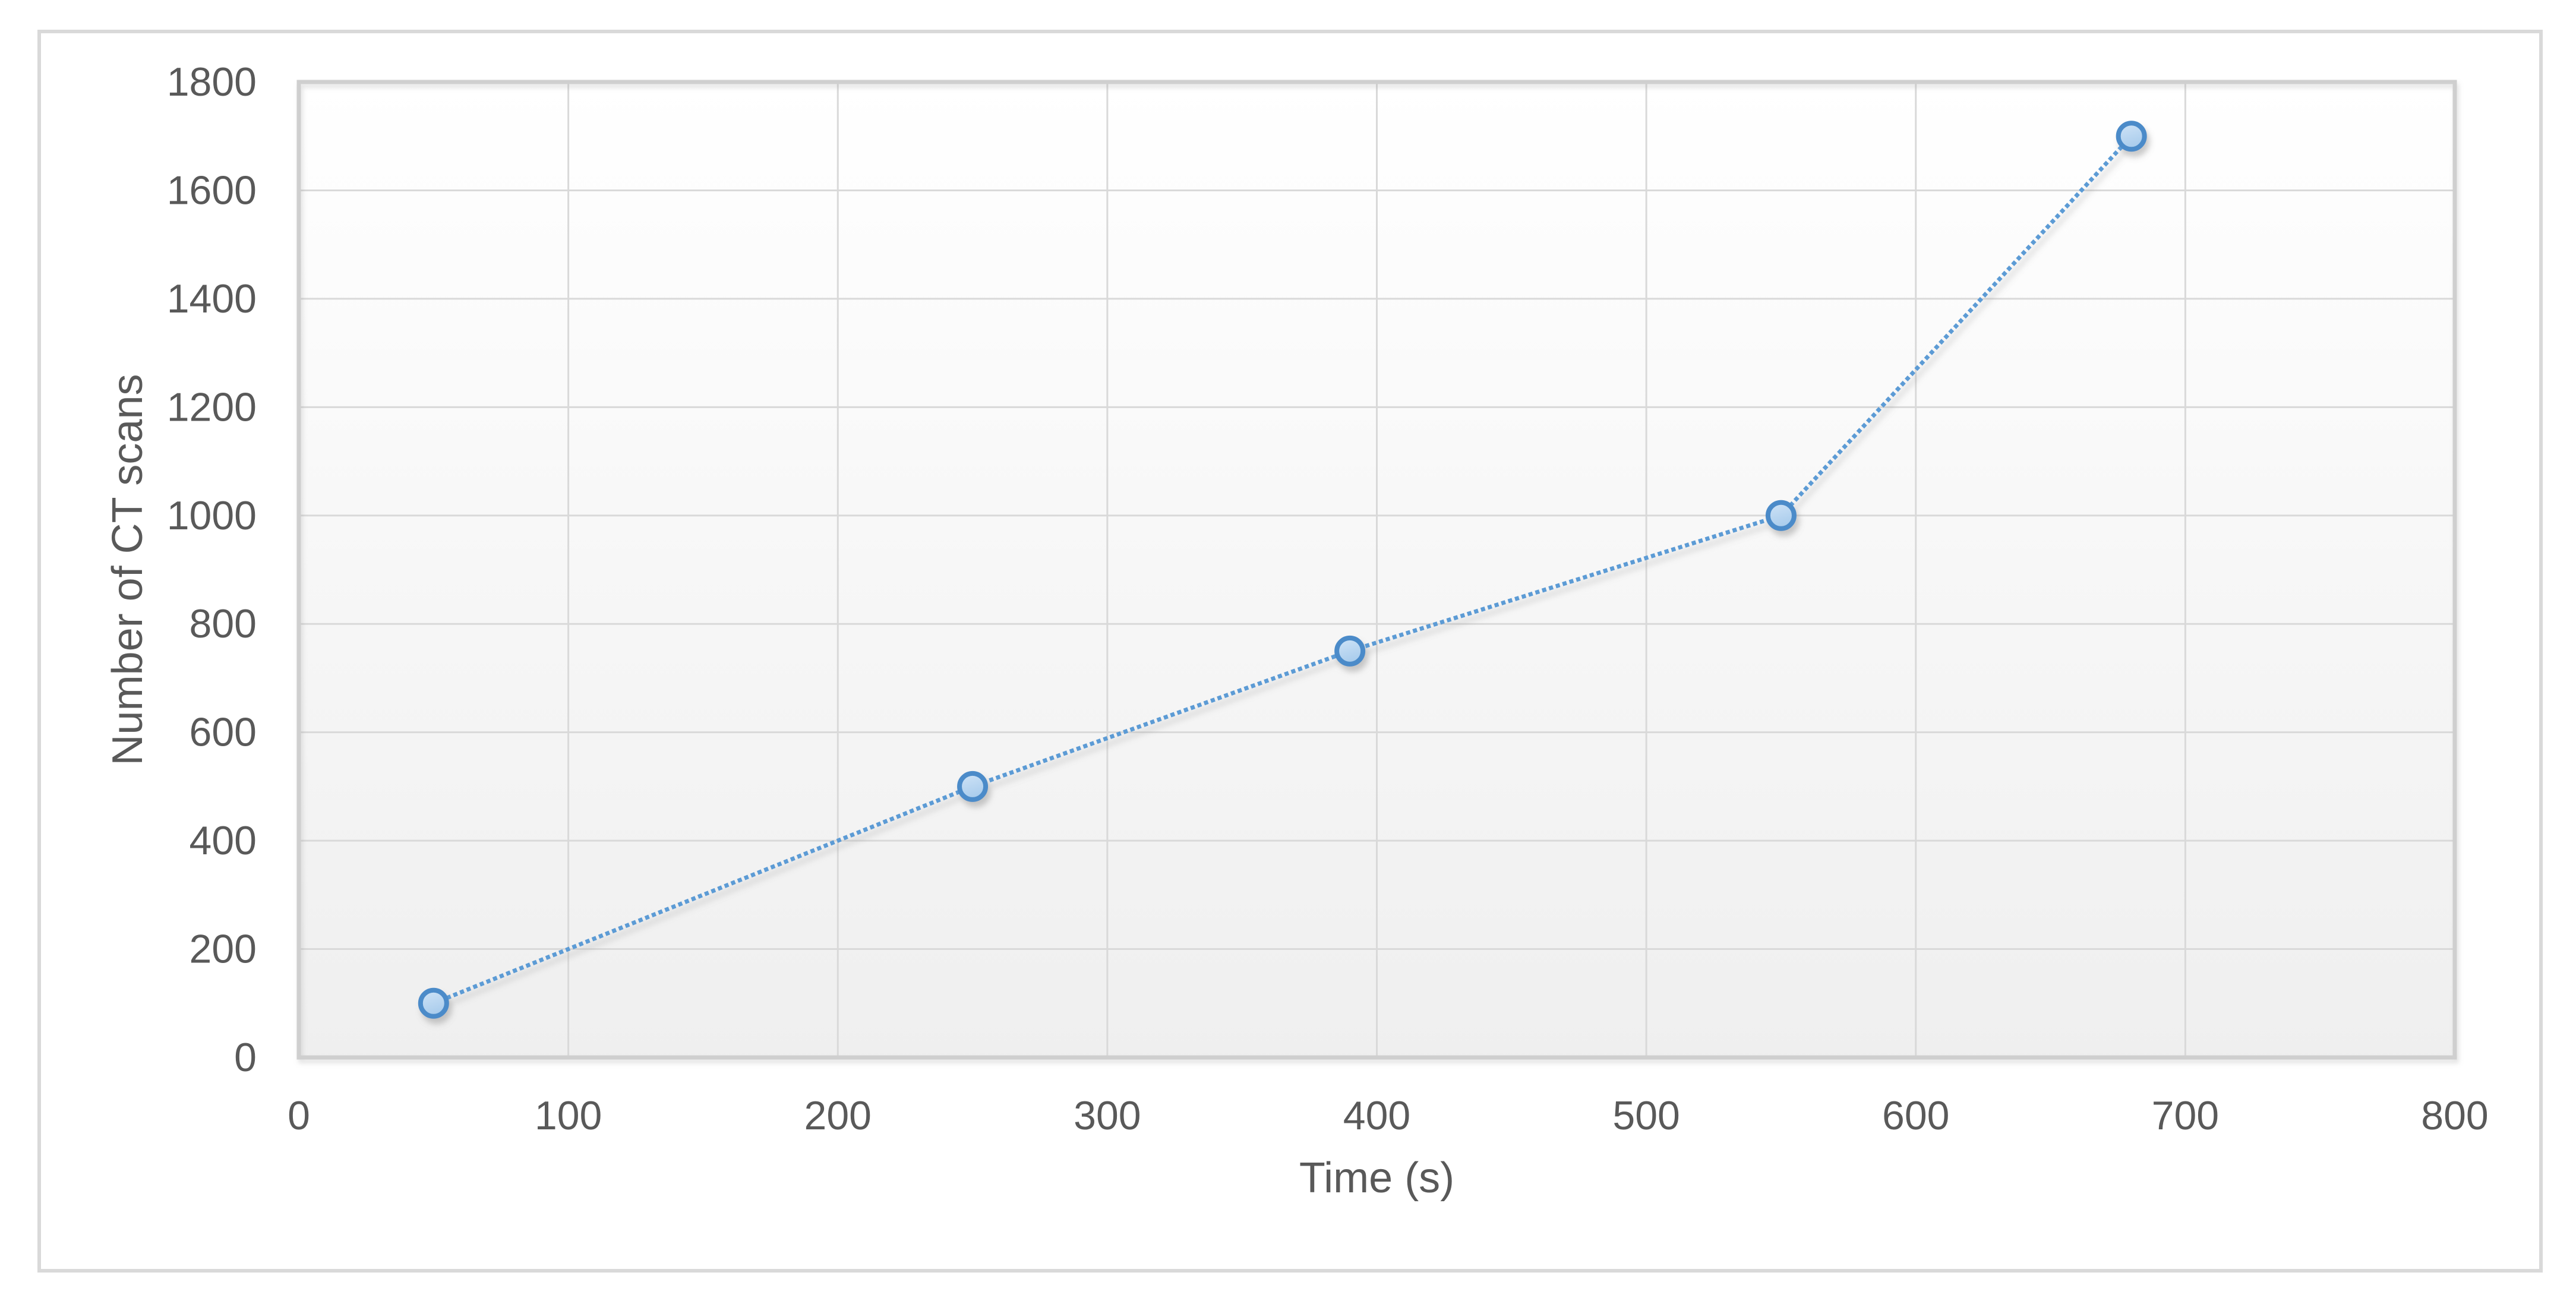  What do you see at coordinates (2454, 1115) in the screenshot?
I see `x-tick-label: 800` at bounding box center [2454, 1115].